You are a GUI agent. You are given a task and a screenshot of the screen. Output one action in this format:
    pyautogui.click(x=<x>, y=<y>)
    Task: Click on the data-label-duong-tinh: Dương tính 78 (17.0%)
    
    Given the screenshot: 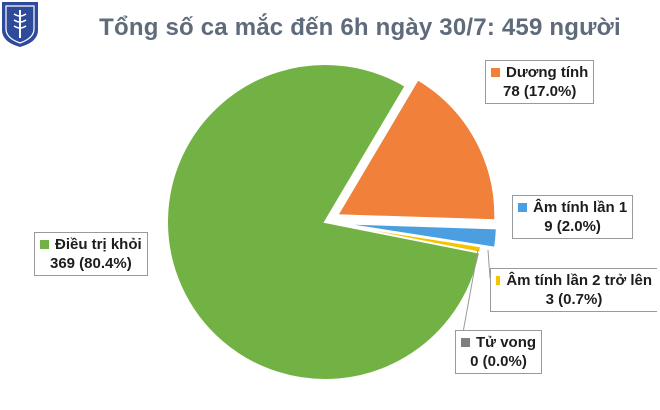 What is the action you would take?
    pyautogui.click(x=540, y=82)
    